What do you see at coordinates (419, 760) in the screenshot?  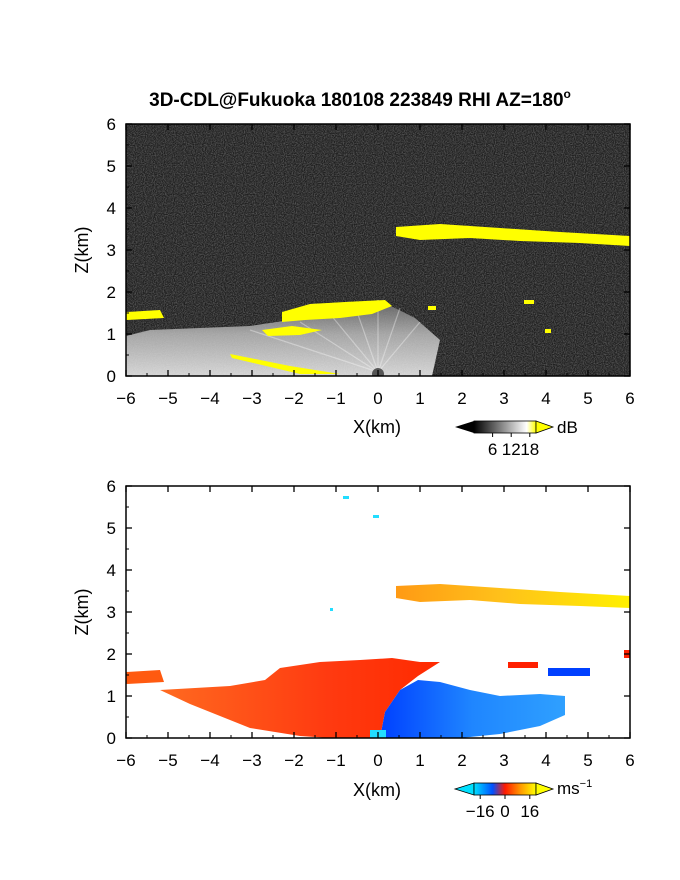 I see `velocity-x-tick-label: 1` at bounding box center [419, 760].